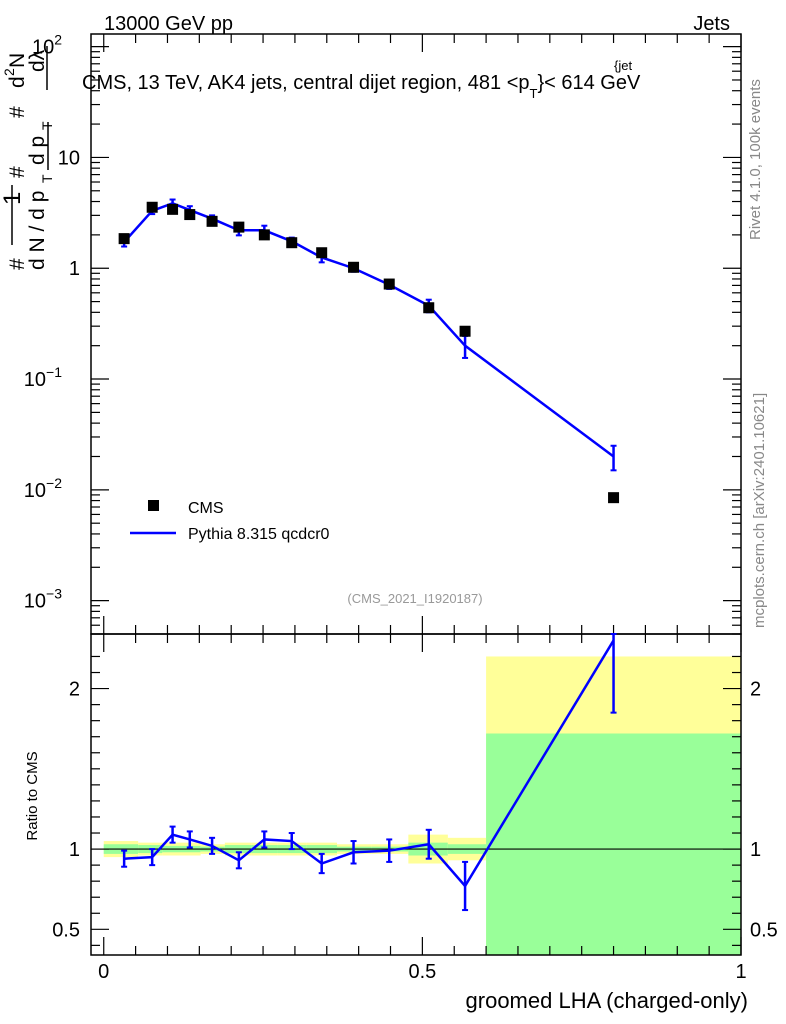 The image size is (786, 1024). I want to click on ratio-tick-label-left: 2, so click(74, 690).